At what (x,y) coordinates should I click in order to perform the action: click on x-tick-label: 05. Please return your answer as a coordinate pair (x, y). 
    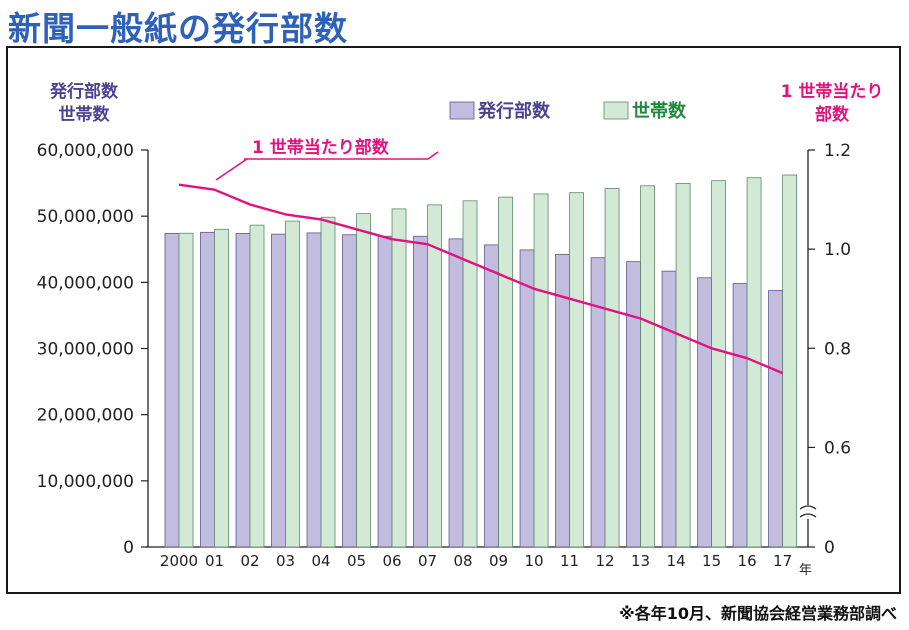
    Looking at the image, I should click on (356, 561).